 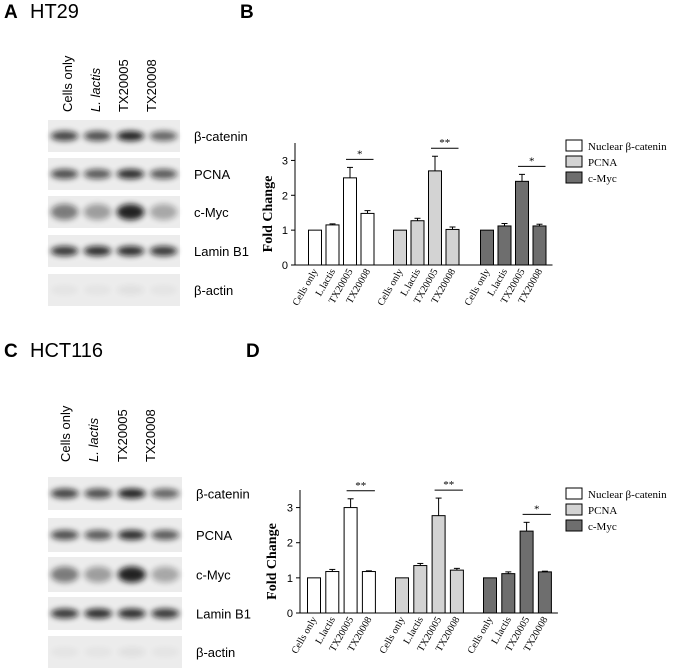 I want to click on lane-label: TX20005, so click(x=122, y=435).